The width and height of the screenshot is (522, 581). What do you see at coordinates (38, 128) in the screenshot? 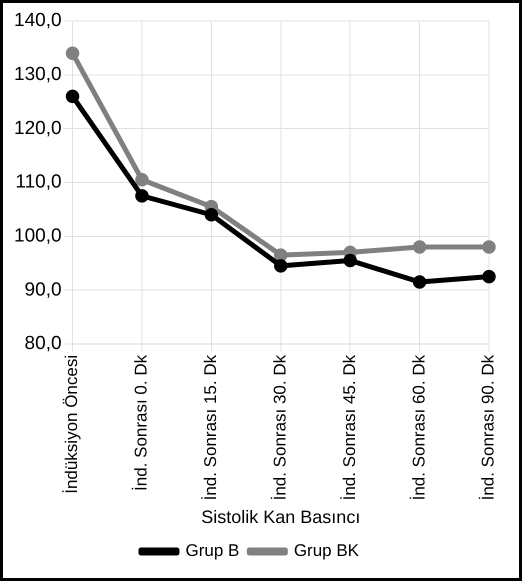
I see `y-tick-label: 120,0` at bounding box center [38, 128].